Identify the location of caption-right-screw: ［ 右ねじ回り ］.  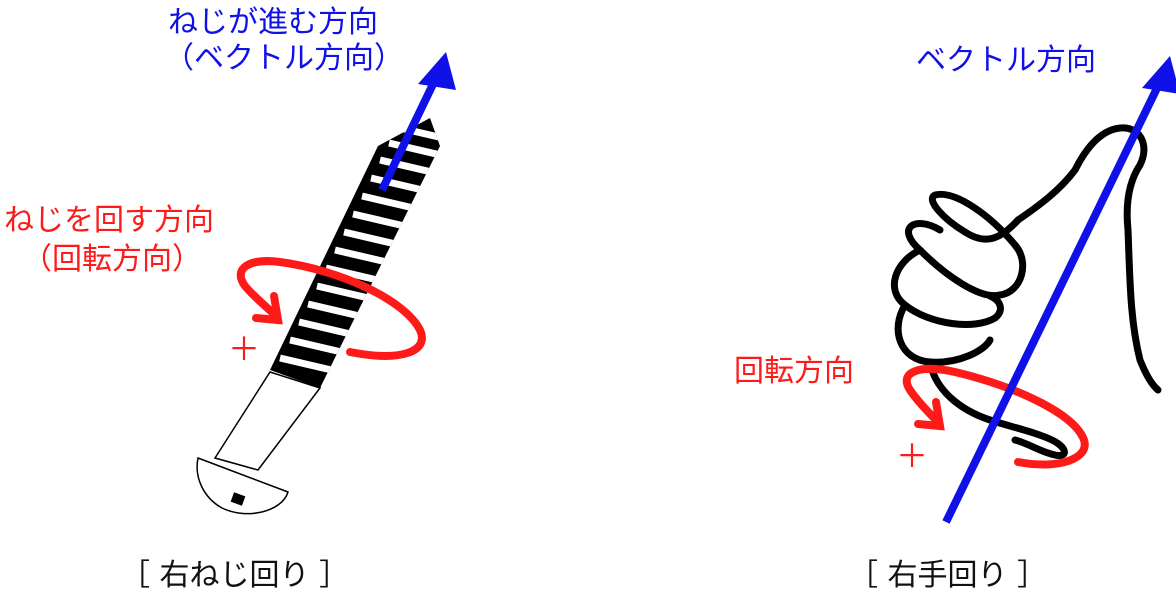
(235, 575).